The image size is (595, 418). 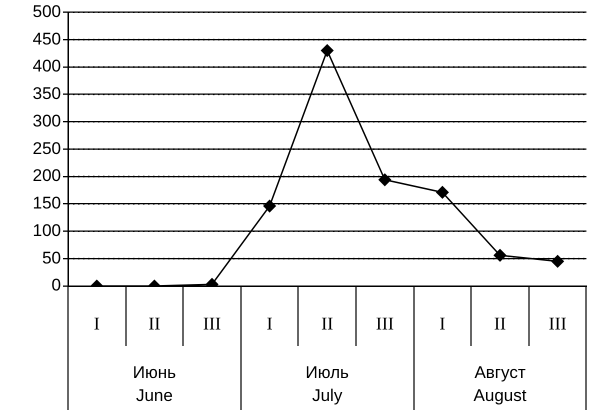 What do you see at coordinates (46, 176) in the screenshot?
I see `y-tick-label: 200` at bounding box center [46, 176].